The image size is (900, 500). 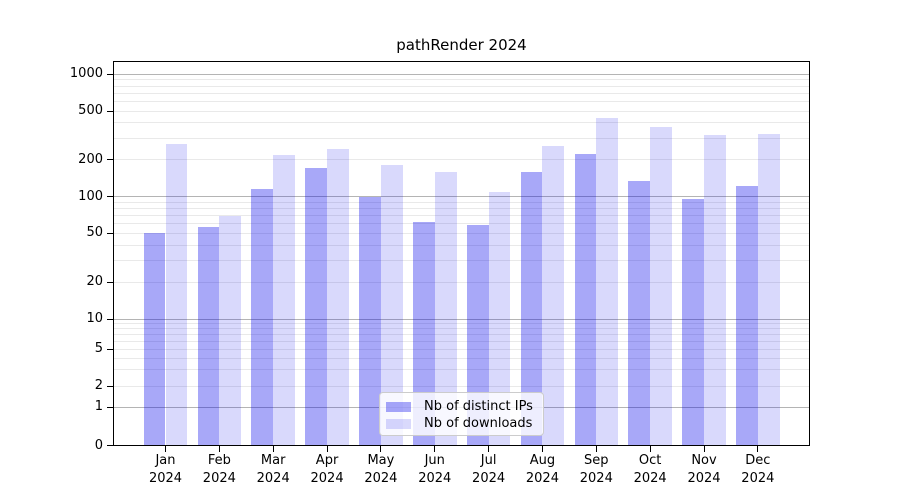 I want to click on y-tick-label: 100, so click(x=90, y=196).